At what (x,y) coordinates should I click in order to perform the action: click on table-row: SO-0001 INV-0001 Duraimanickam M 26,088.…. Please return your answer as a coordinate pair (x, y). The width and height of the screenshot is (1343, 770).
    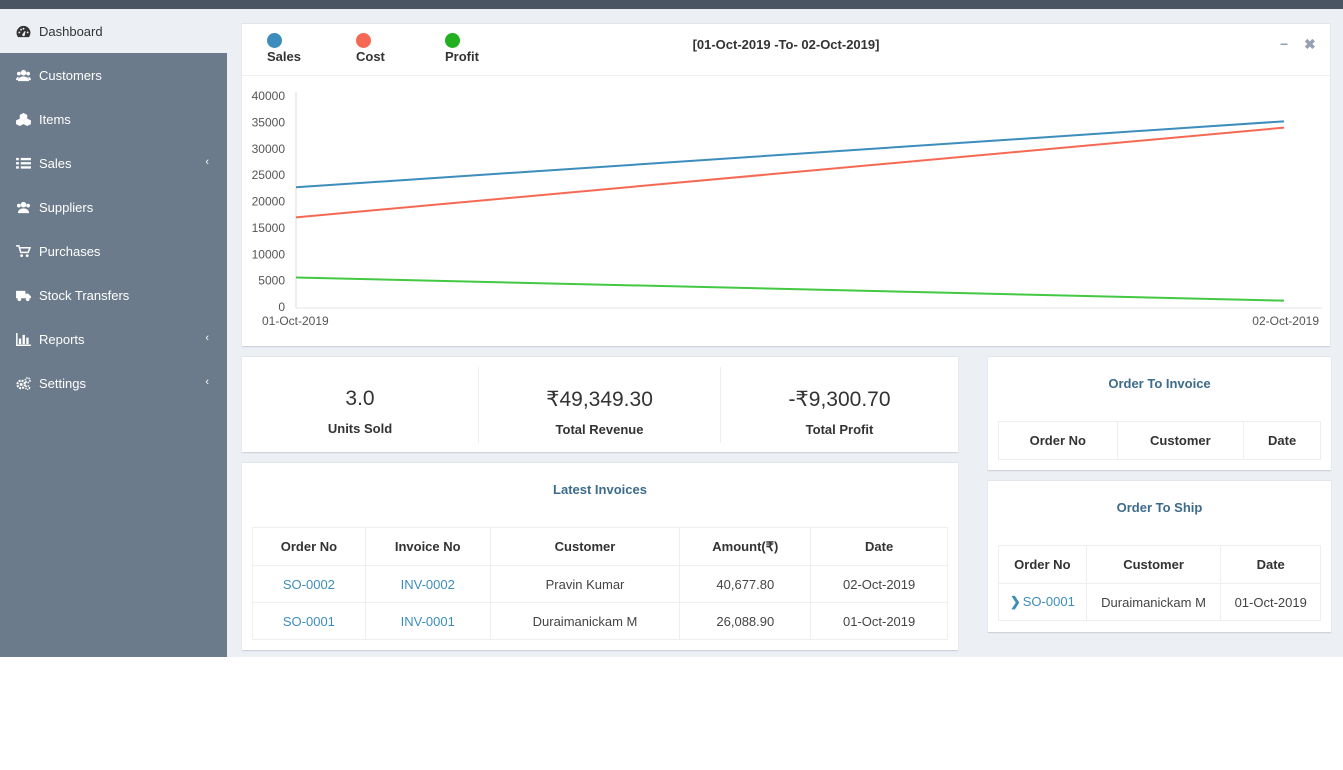
    Looking at the image, I should click on (600, 621).